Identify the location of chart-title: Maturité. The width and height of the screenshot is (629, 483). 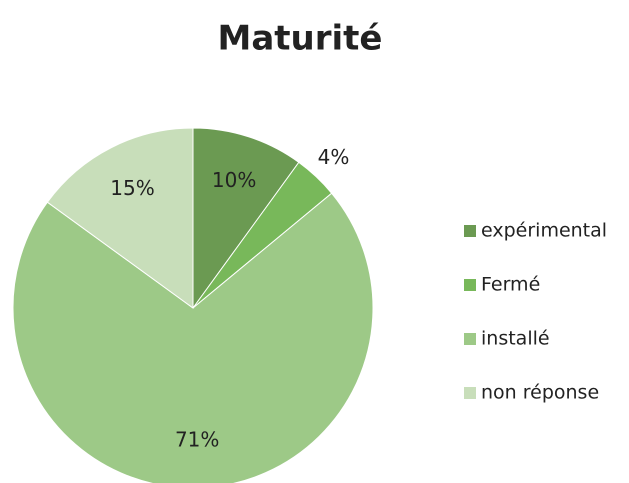
(300, 39).